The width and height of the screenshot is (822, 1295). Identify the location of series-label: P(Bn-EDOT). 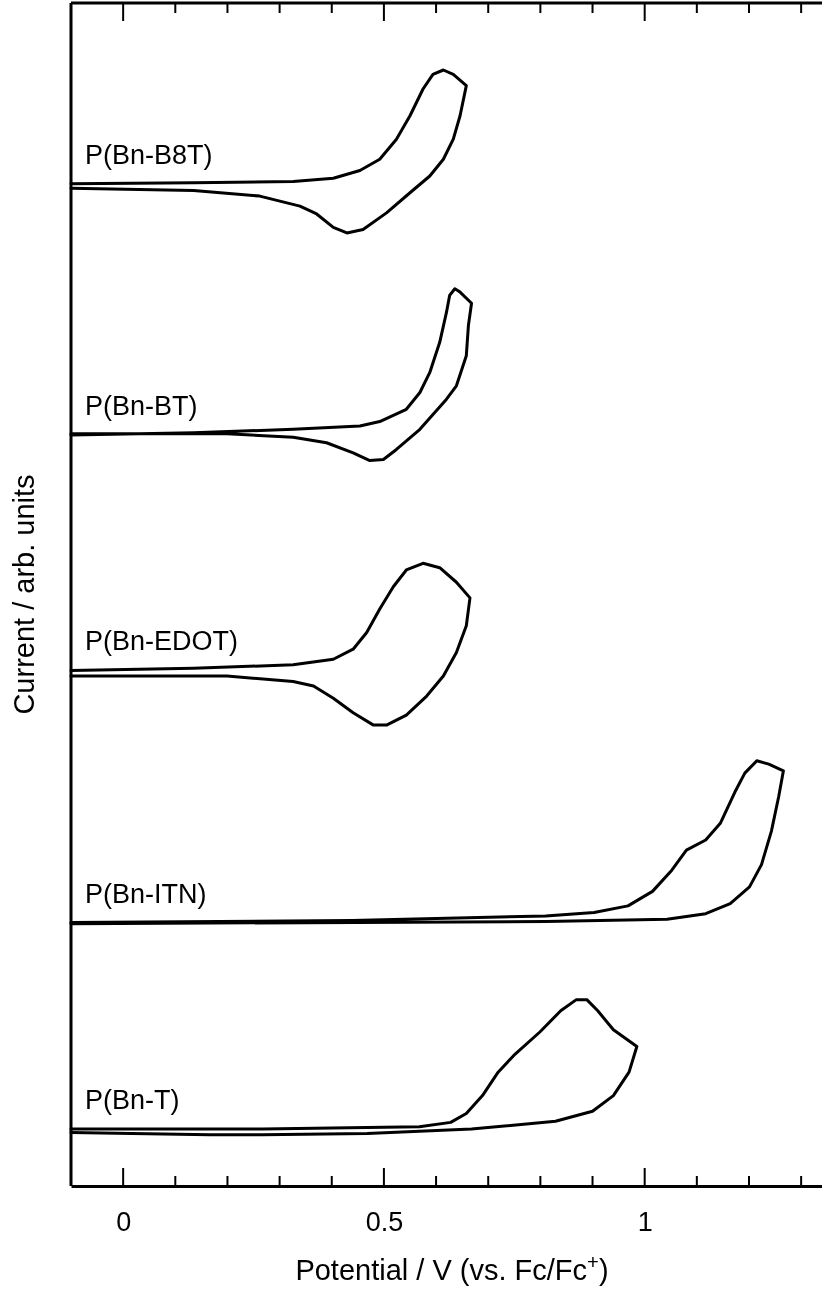
(162, 641).